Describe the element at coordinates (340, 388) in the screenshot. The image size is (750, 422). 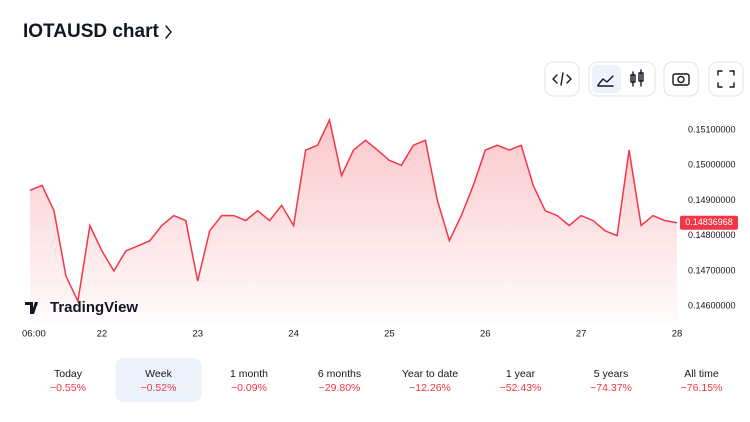
I see `period-change: −29.80%` at that location.